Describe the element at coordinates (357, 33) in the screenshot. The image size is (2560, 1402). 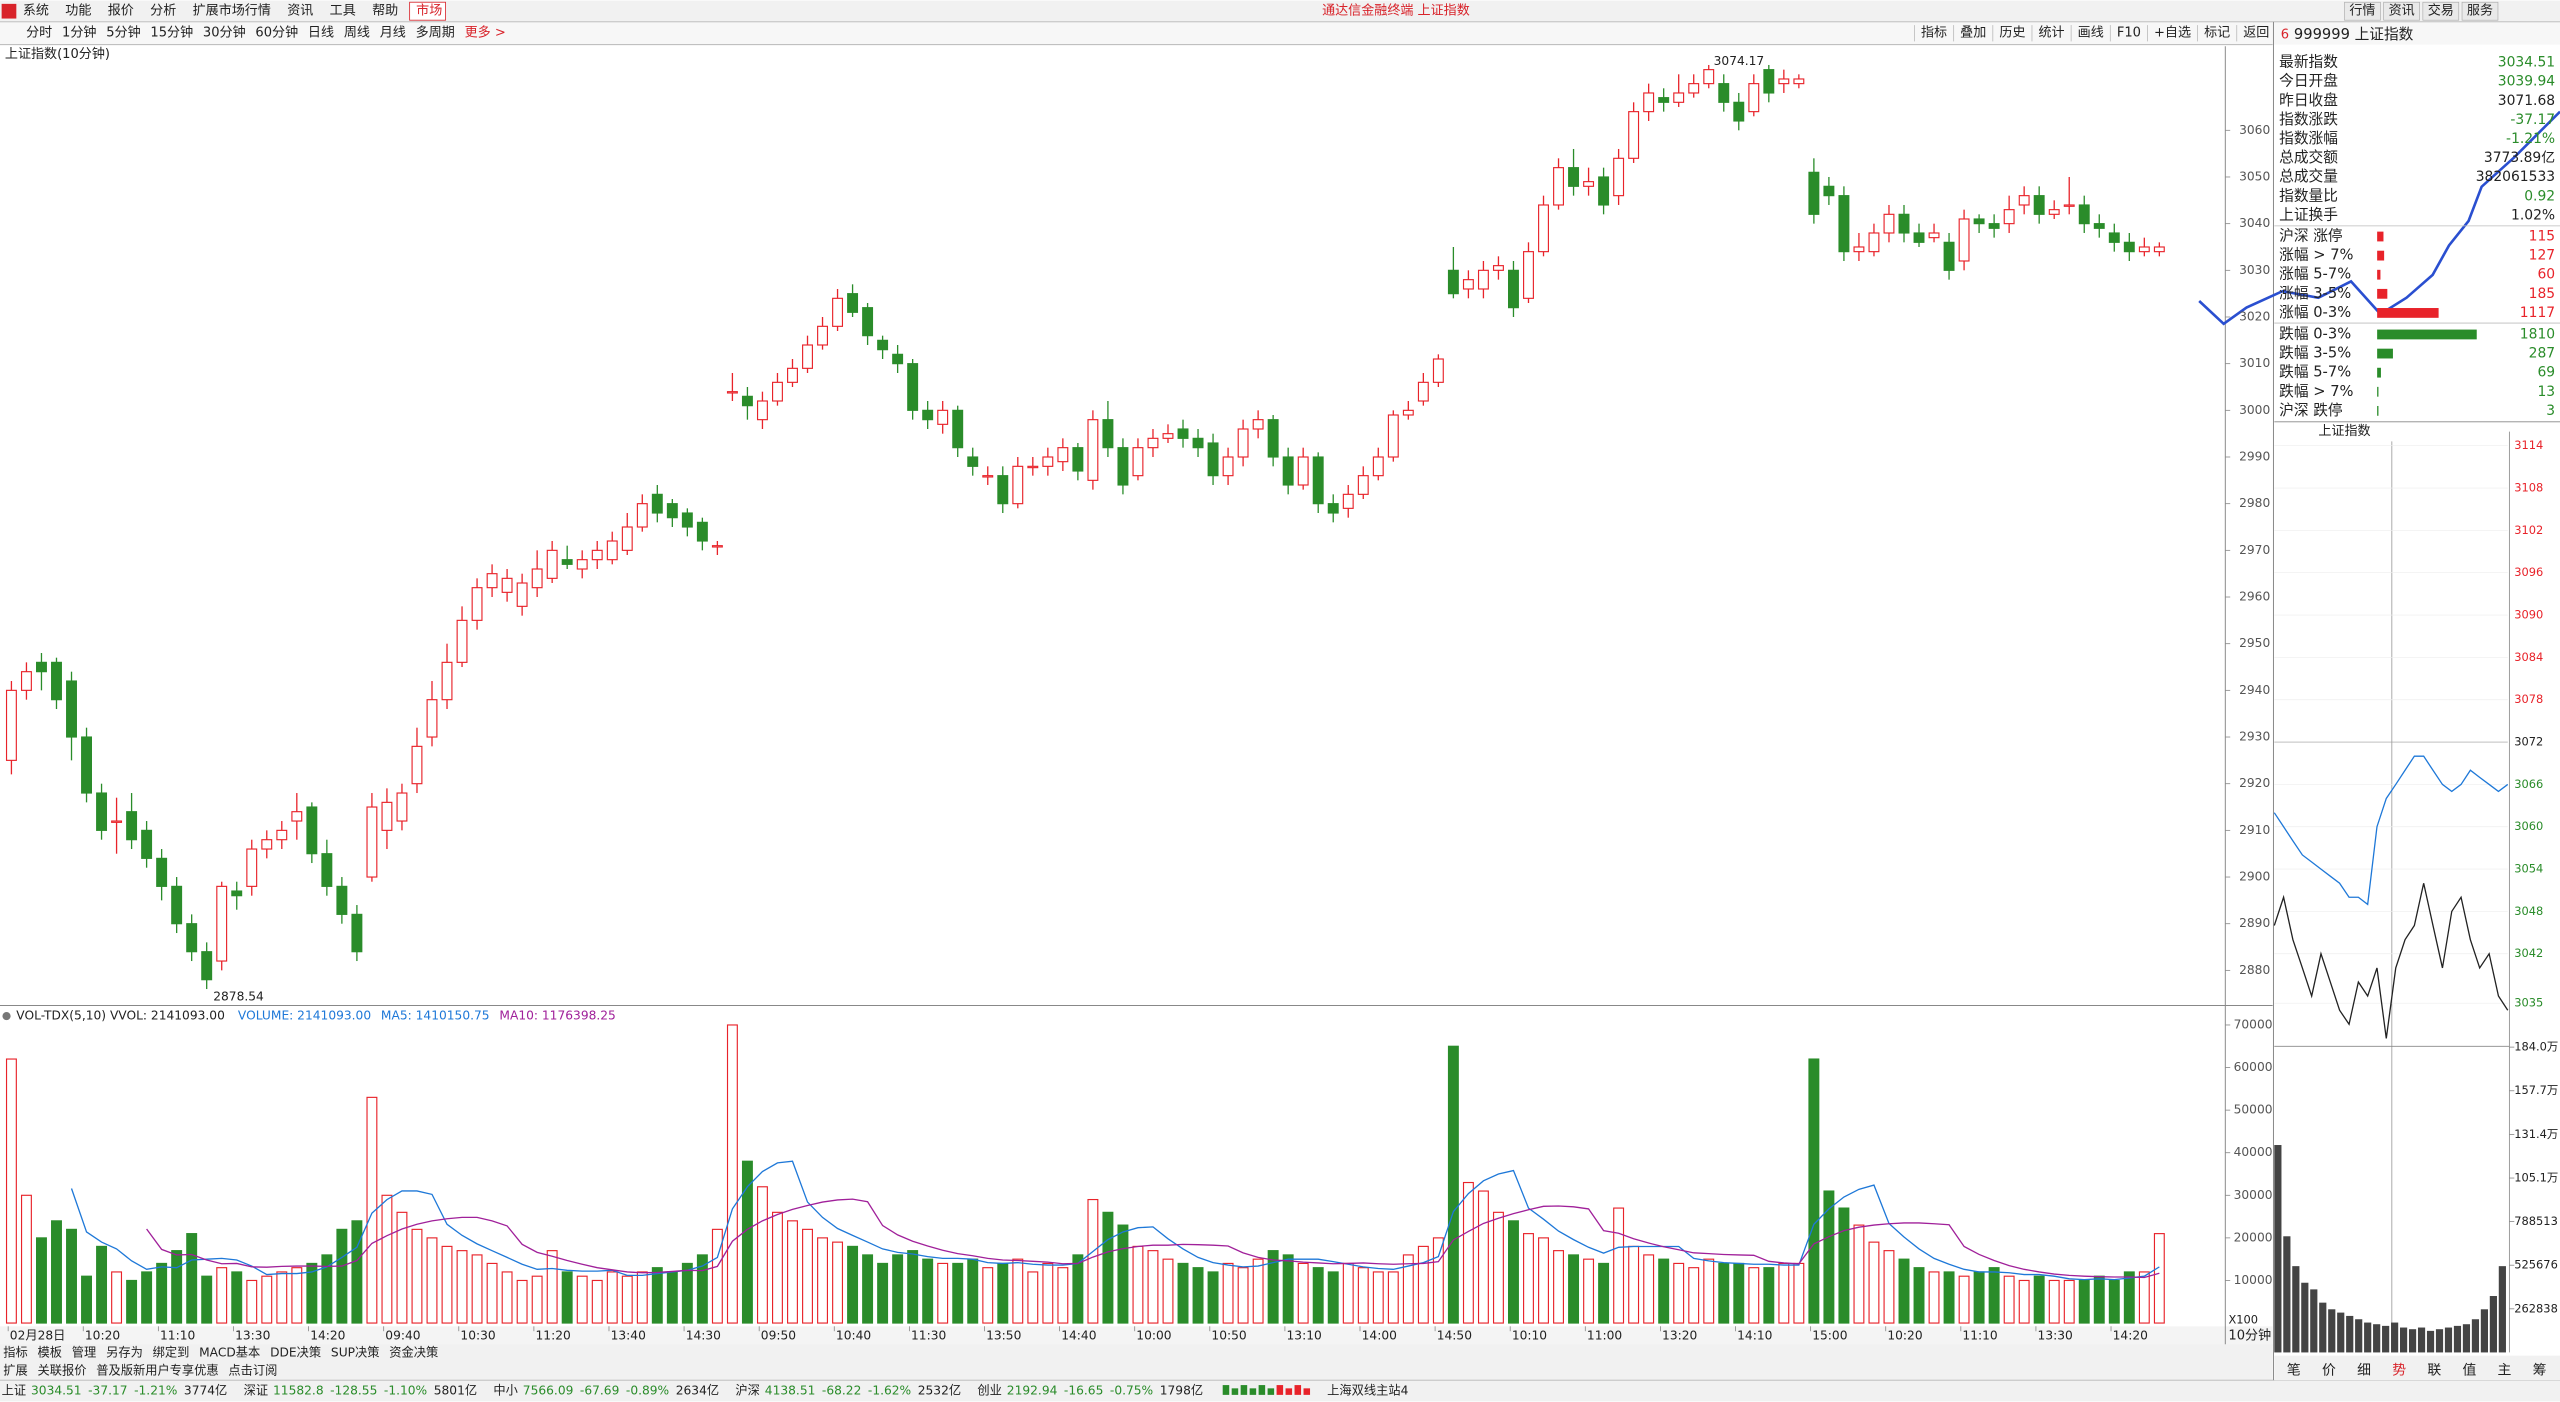
I see `period-tab: 周线` at that location.